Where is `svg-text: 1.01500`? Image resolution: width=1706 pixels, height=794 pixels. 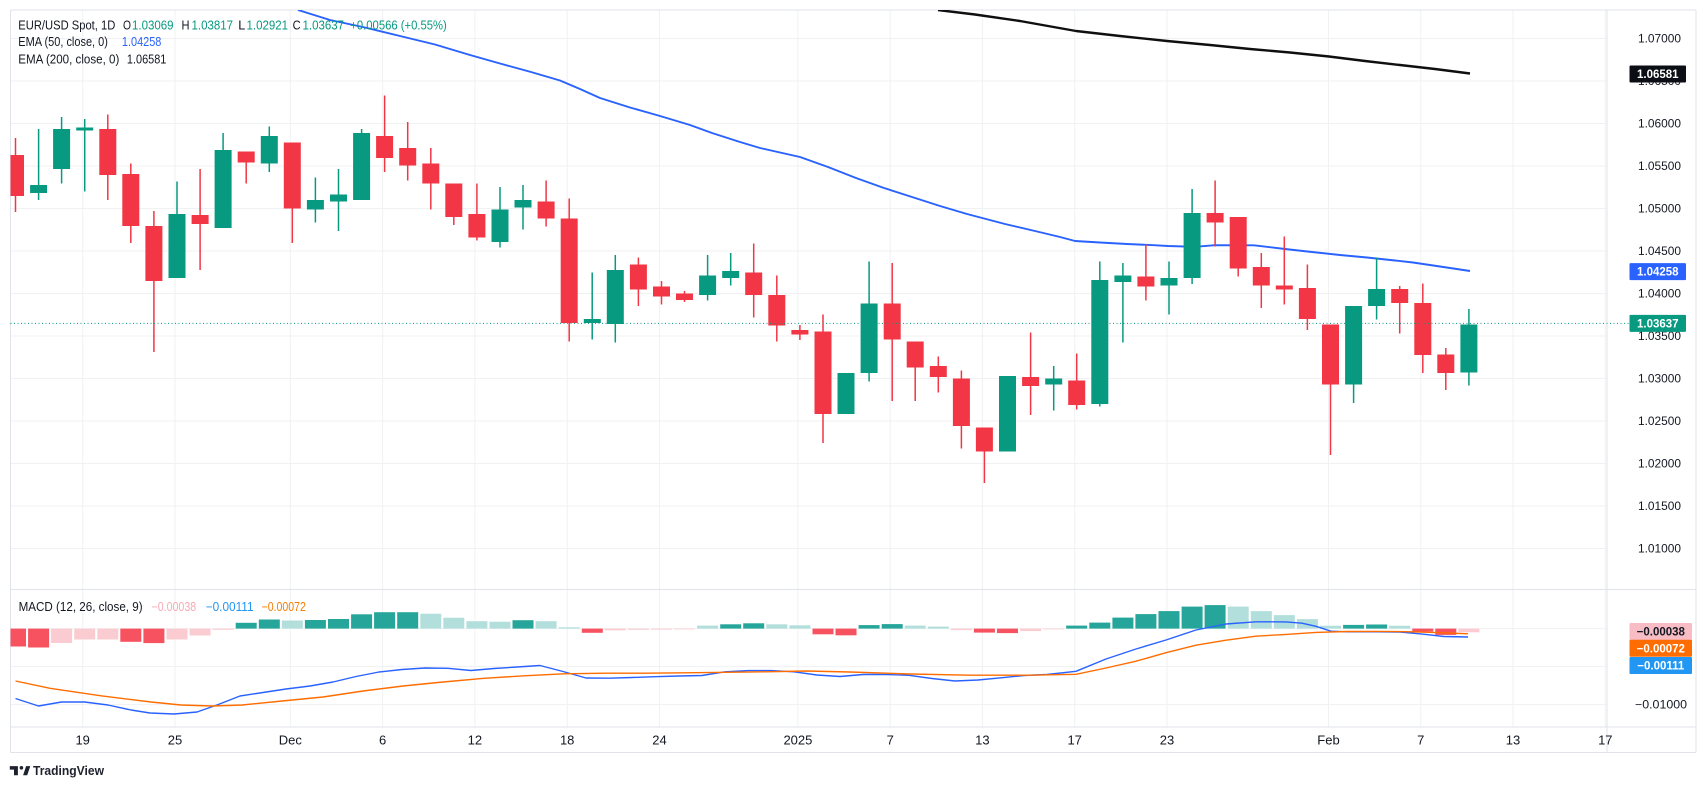
svg-text: 1.01500 is located at coordinates (1659, 507).